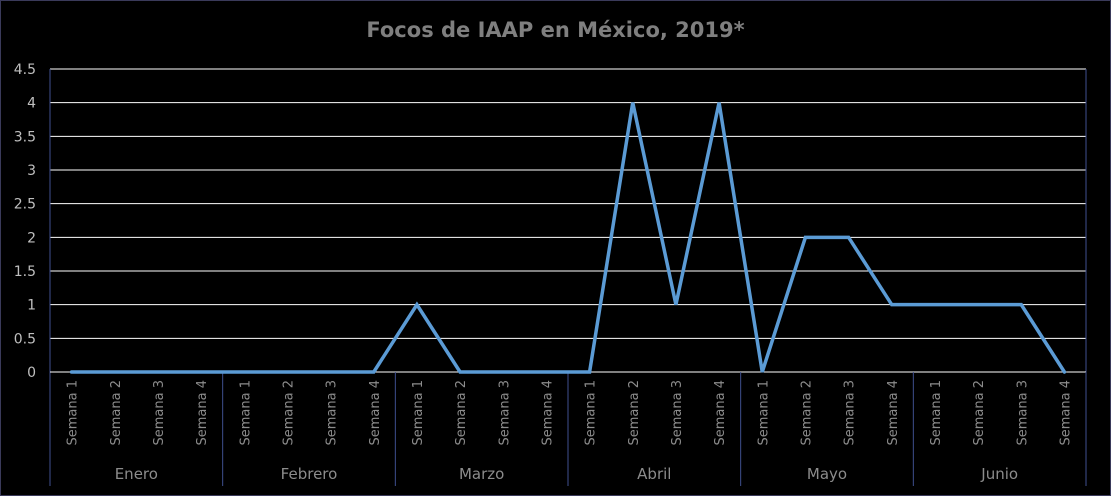 This screenshot has width=1111, height=496. What do you see at coordinates (25, 205) in the screenshot?
I see `y-tick-label: 2.5` at bounding box center [25, 205].